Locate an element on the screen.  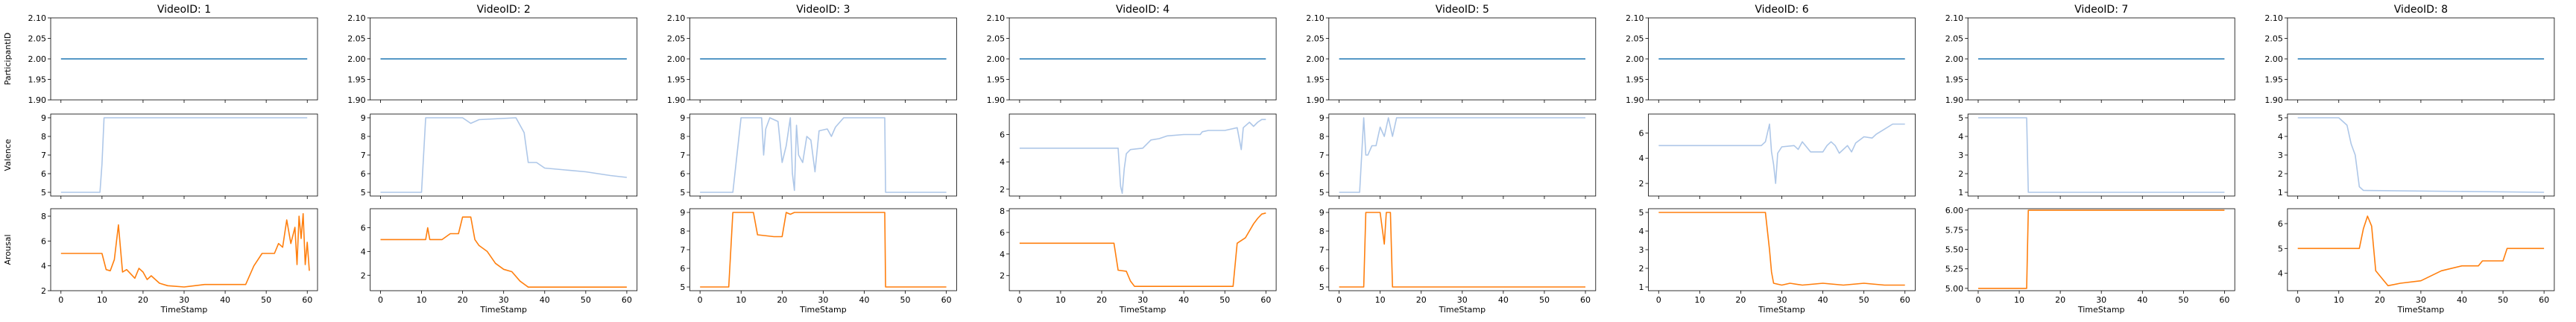
panel-title-videoid-7: VideoID: 7 is located at coordinates (2101, 10).